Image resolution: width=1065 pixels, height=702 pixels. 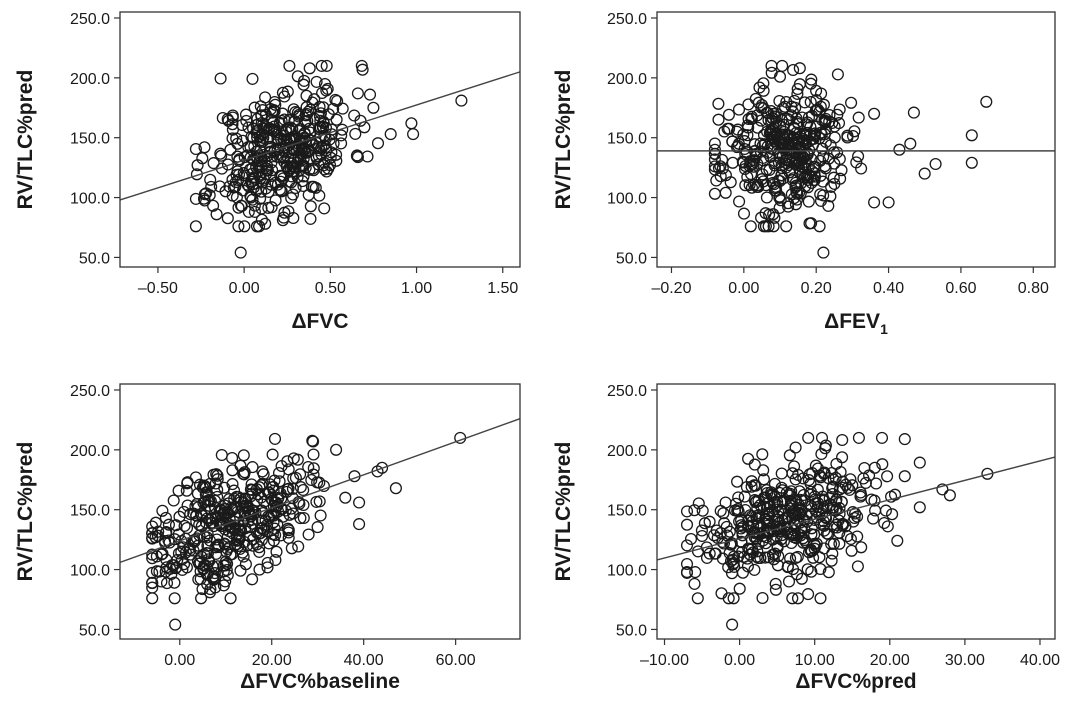 I want to click on x-axis-title: ΔFVC, so click(x=319, y=321).